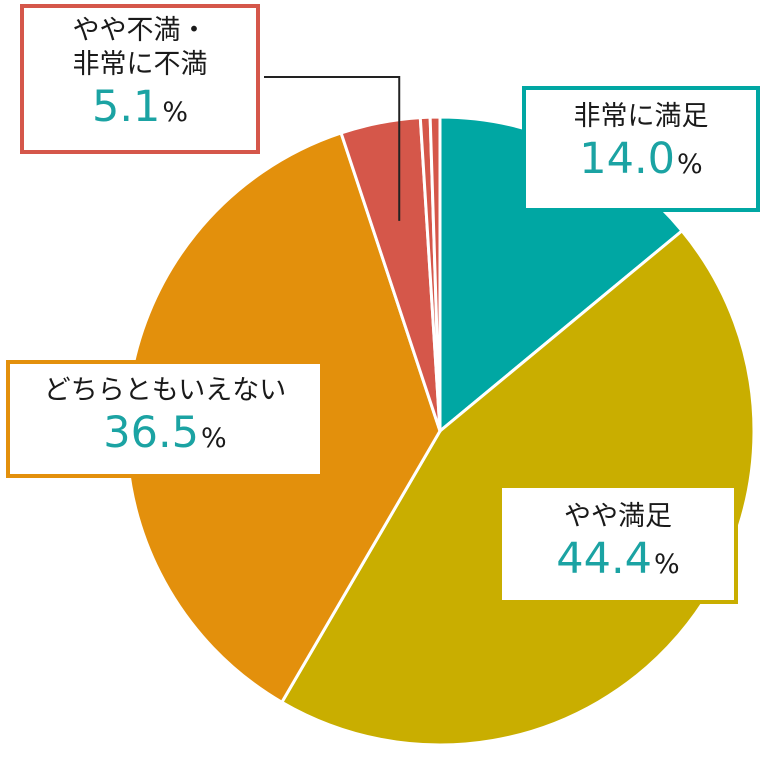 Image resolution: width=780 pixels, height=762 pixels. I want to click on callout-somewhat-satisfied: やや満足 44.4%, so click(618, 544).